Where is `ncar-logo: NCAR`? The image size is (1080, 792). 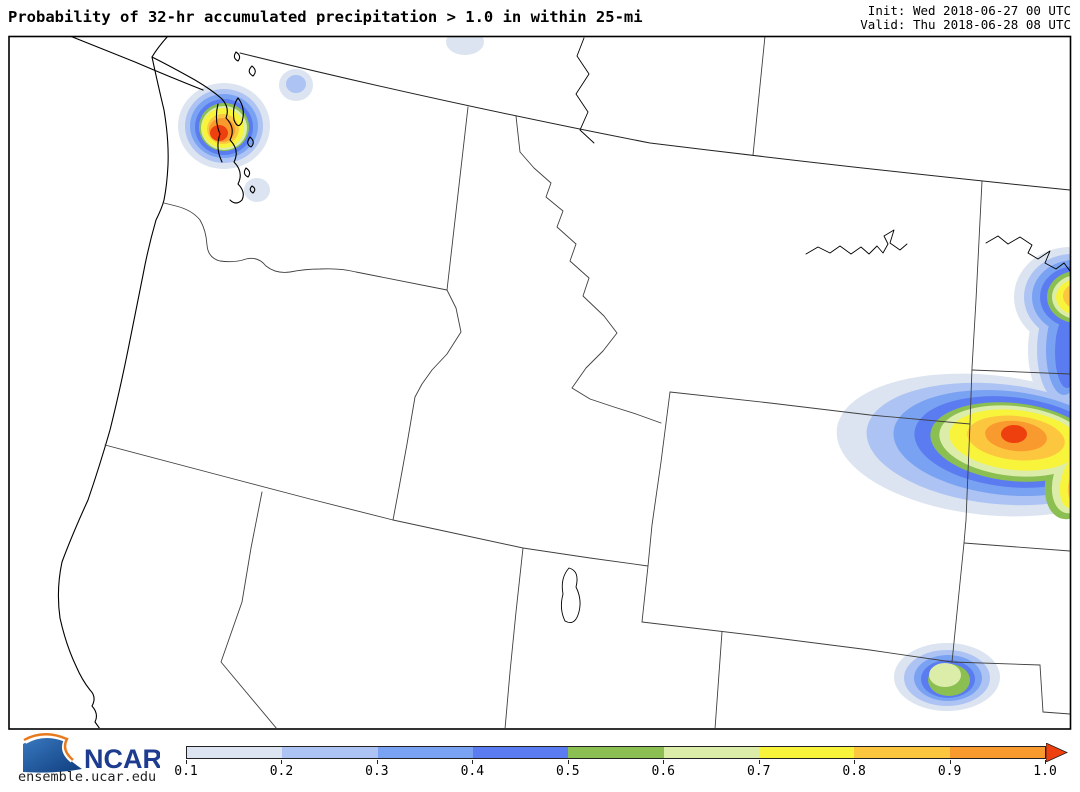
ncar-logo: NCAR is located at coordinates (91, 753).